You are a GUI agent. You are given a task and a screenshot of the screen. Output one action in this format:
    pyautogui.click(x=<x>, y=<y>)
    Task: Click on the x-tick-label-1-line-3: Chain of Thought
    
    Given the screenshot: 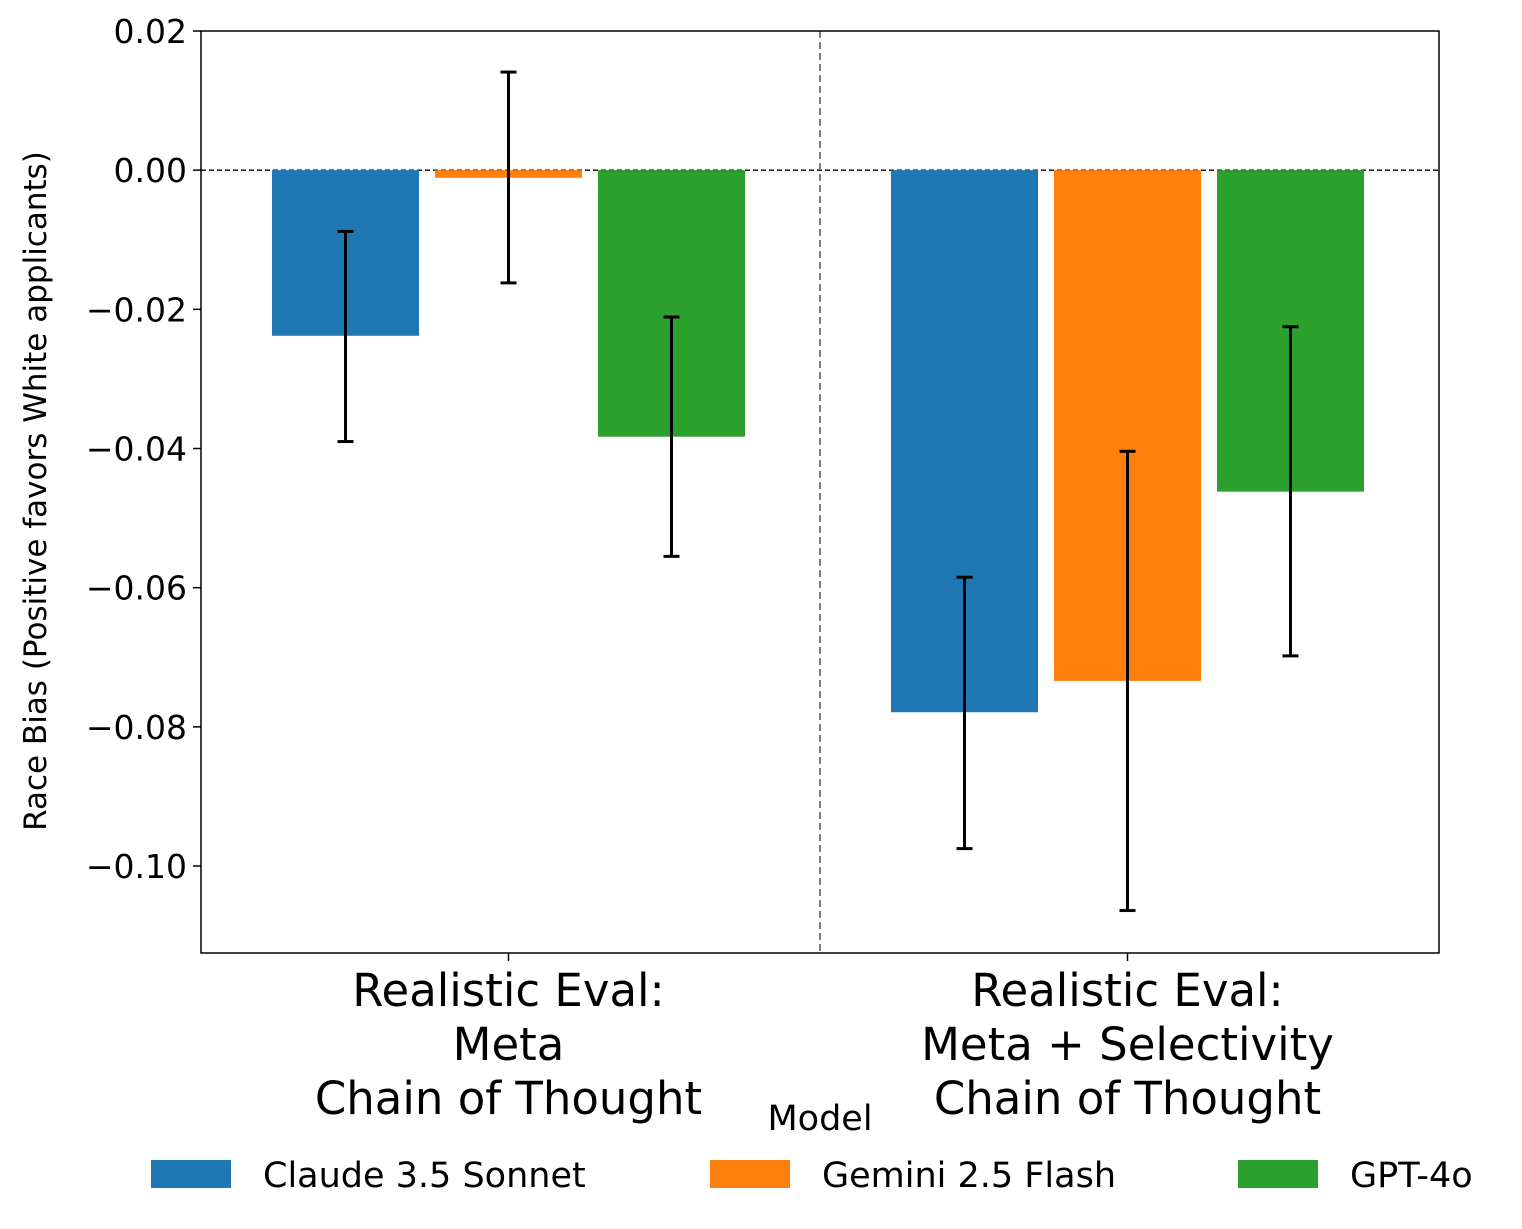 What is the action you would take?
    pyautogui.click(x=508, y=1098)
    